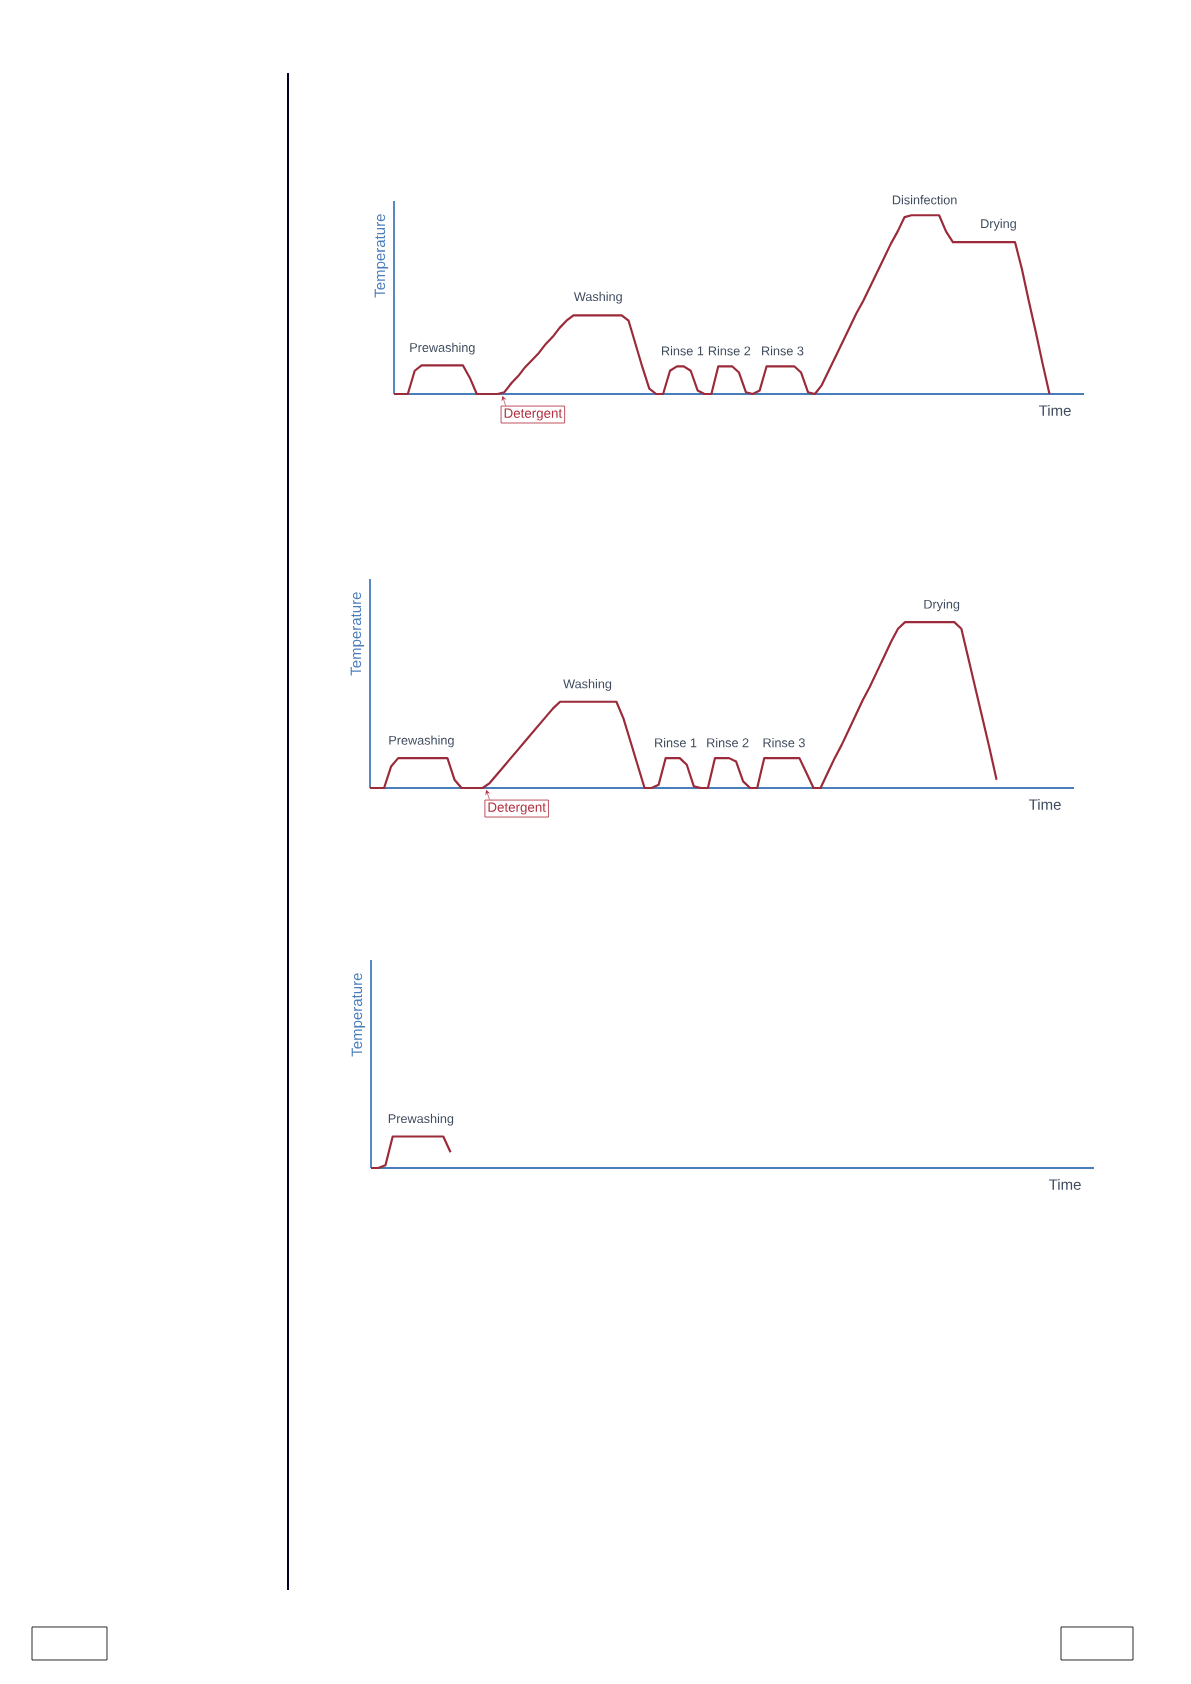 This screenshot has height=1684, width=1191. What do you see at coordinates (998, 224) in the screenshot?
I see `annotation: Drying` at bounding box center [998, 224].